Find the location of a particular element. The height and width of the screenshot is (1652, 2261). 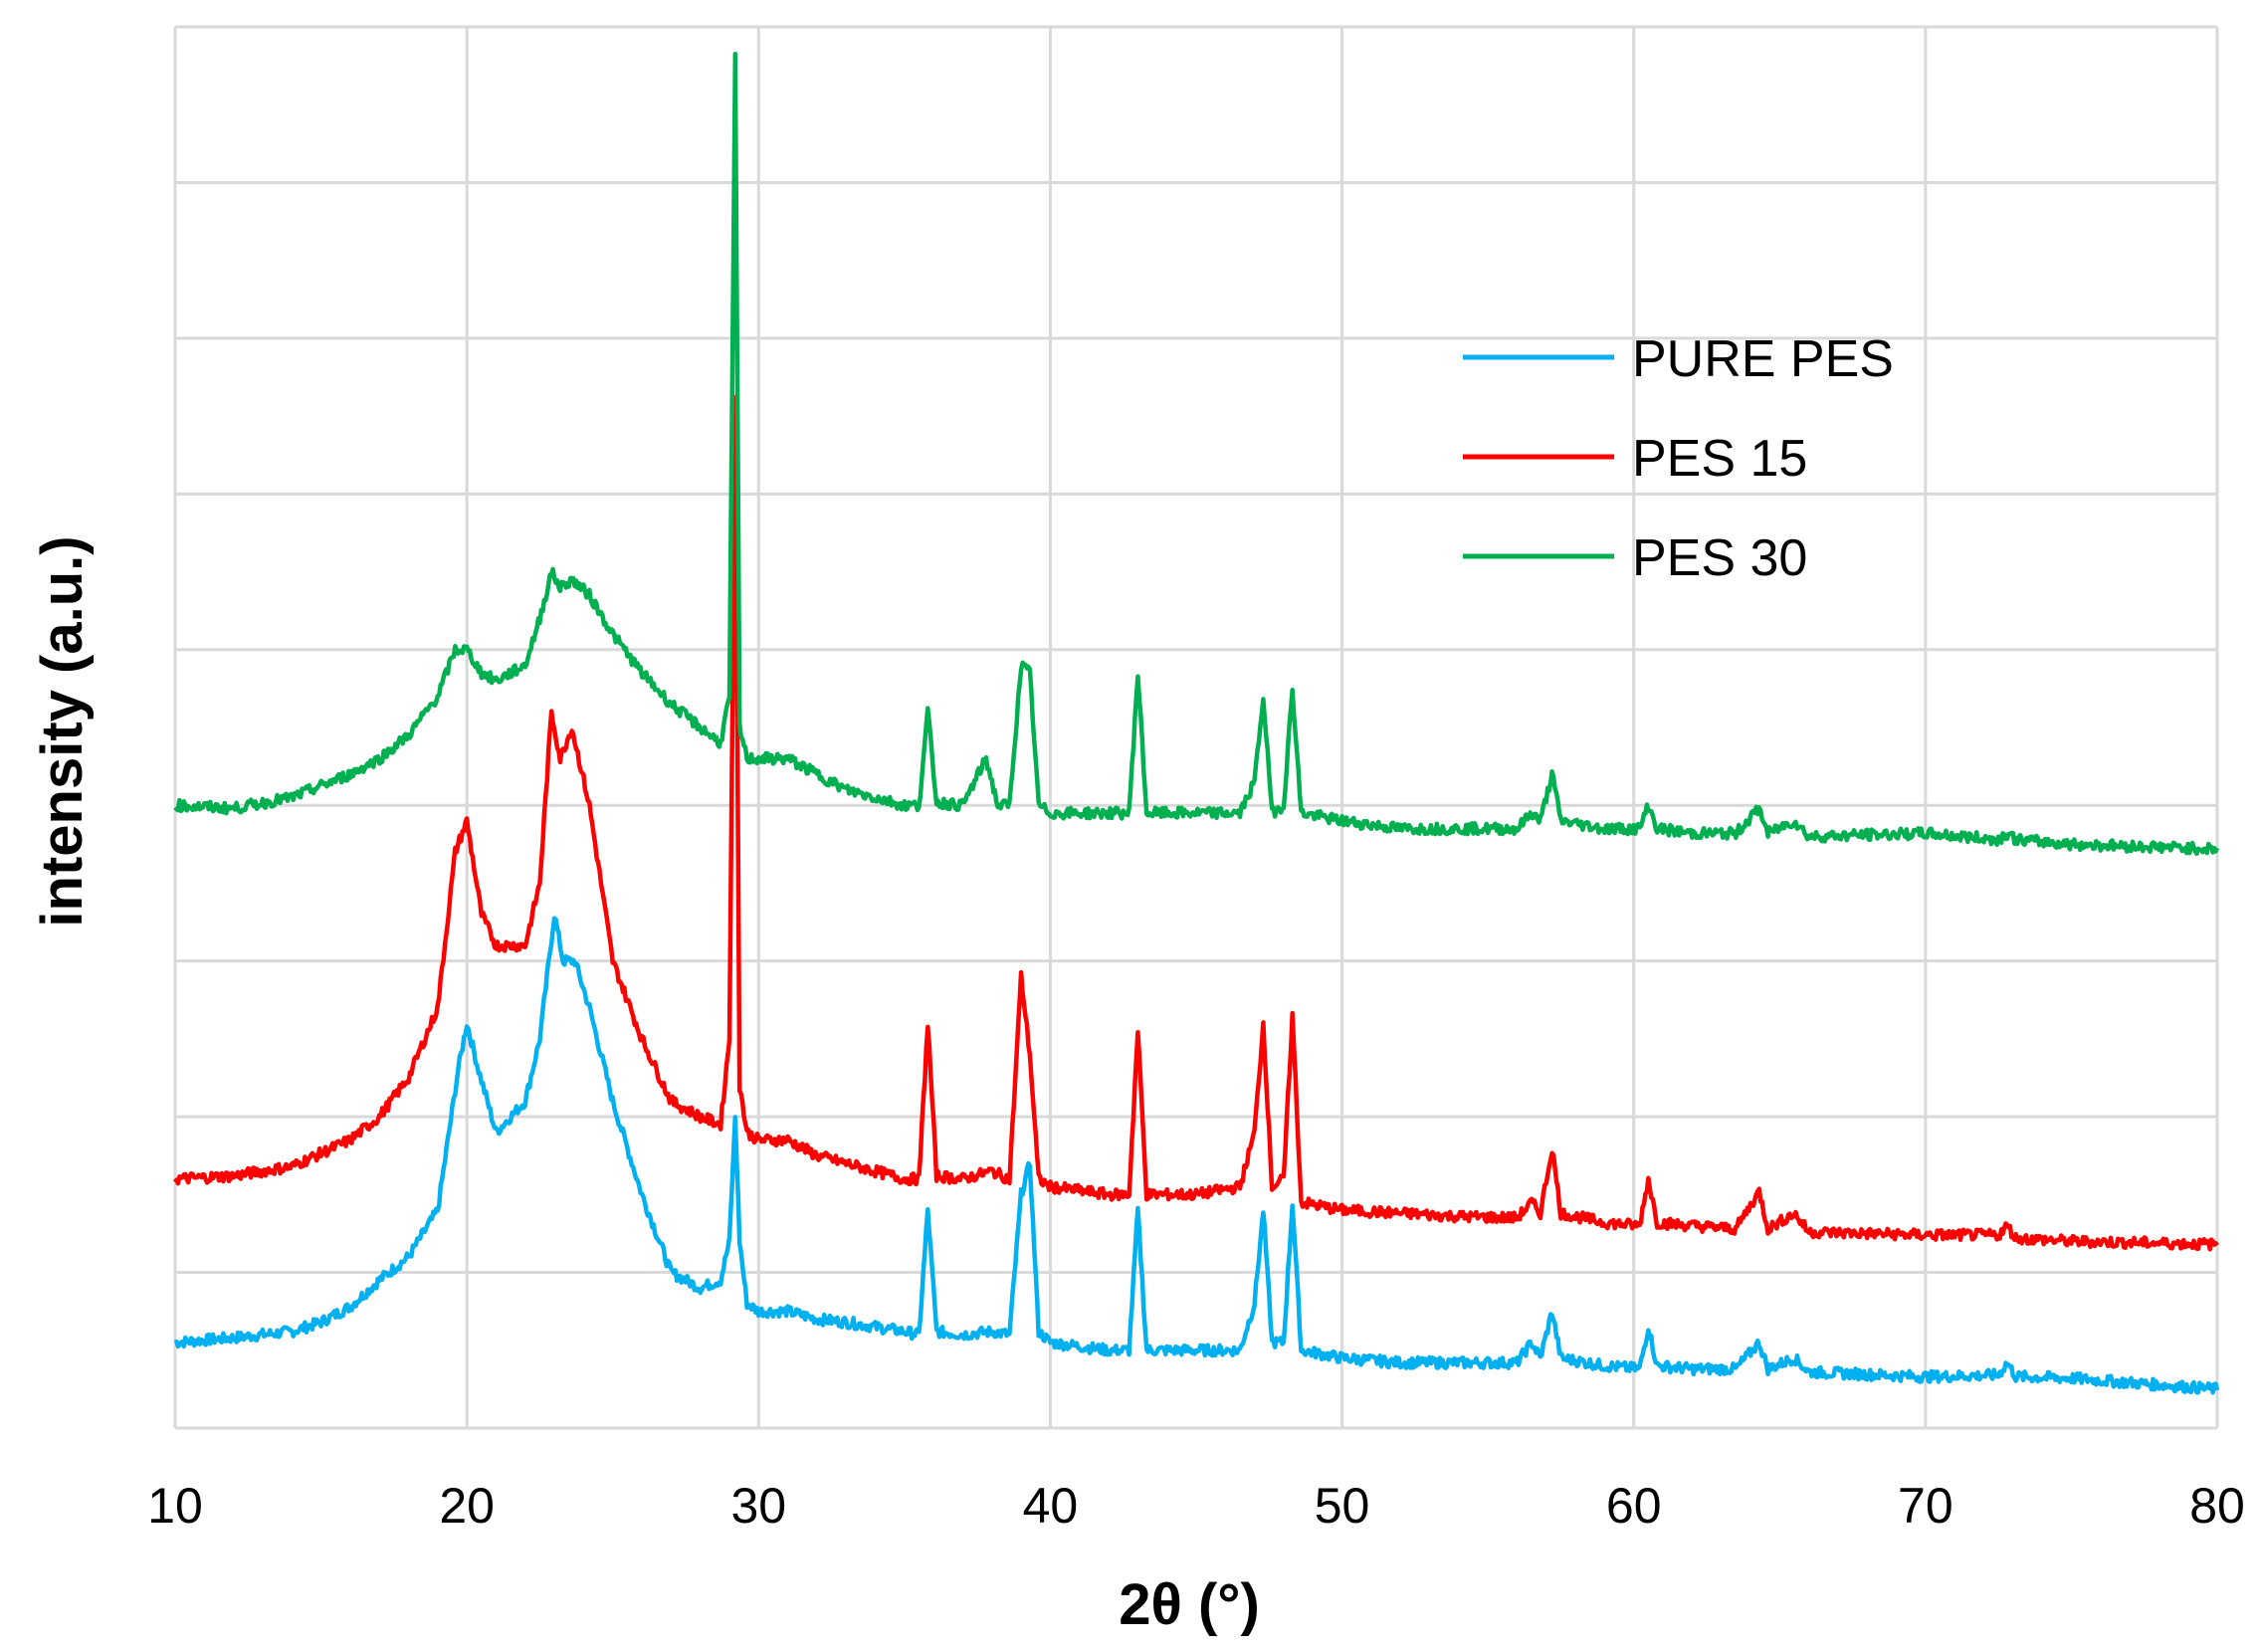

legend-label-pes-30: PES 30 is located at coordinates (1719, 558).